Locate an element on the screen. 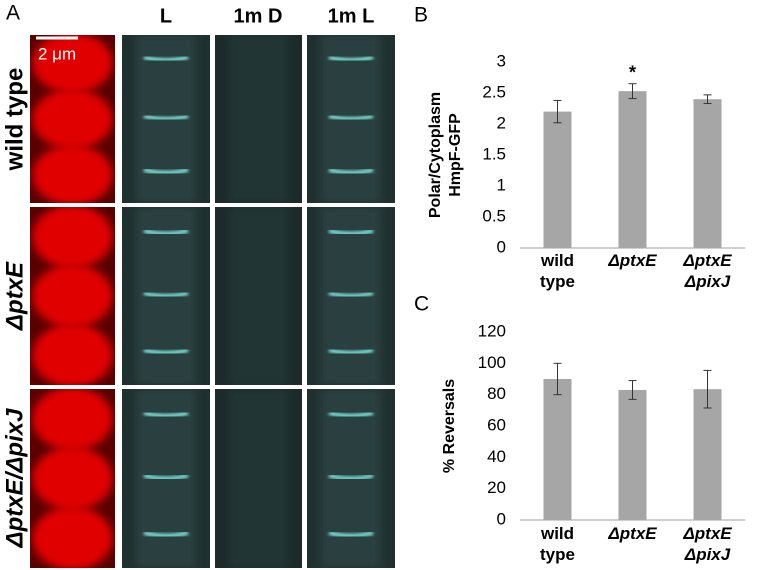 Image resolution: width=762 pixels, height=570 pixels. y-tick-label: 1.5 is located at coordinates (494, 153).